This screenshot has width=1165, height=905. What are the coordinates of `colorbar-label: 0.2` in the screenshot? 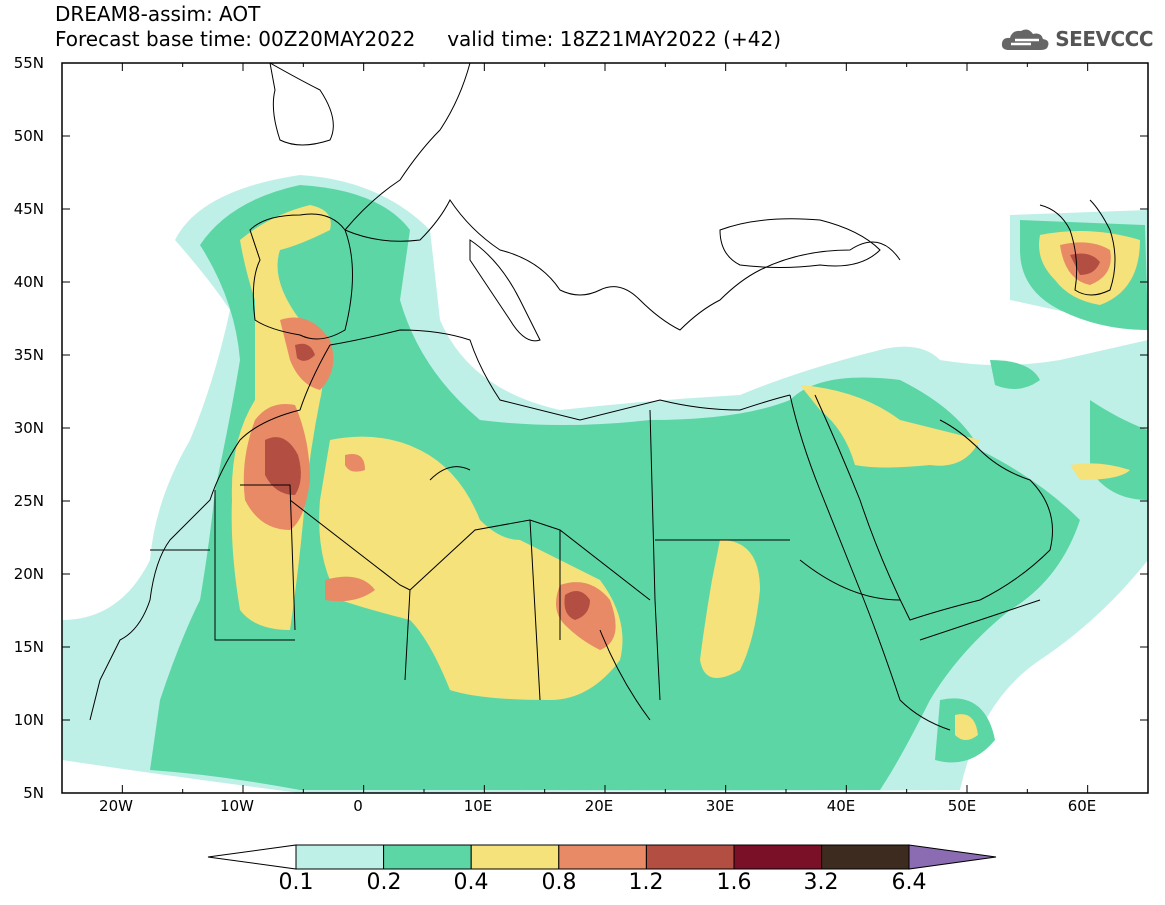 It's located at (384, 882).